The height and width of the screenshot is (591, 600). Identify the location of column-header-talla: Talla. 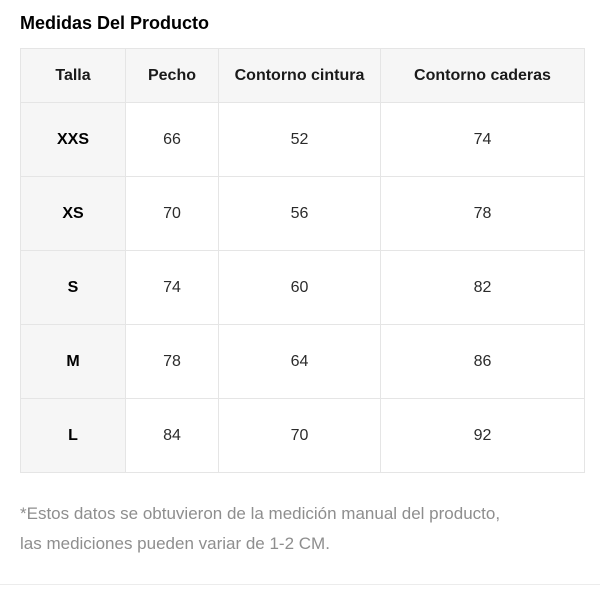
(73, 75).